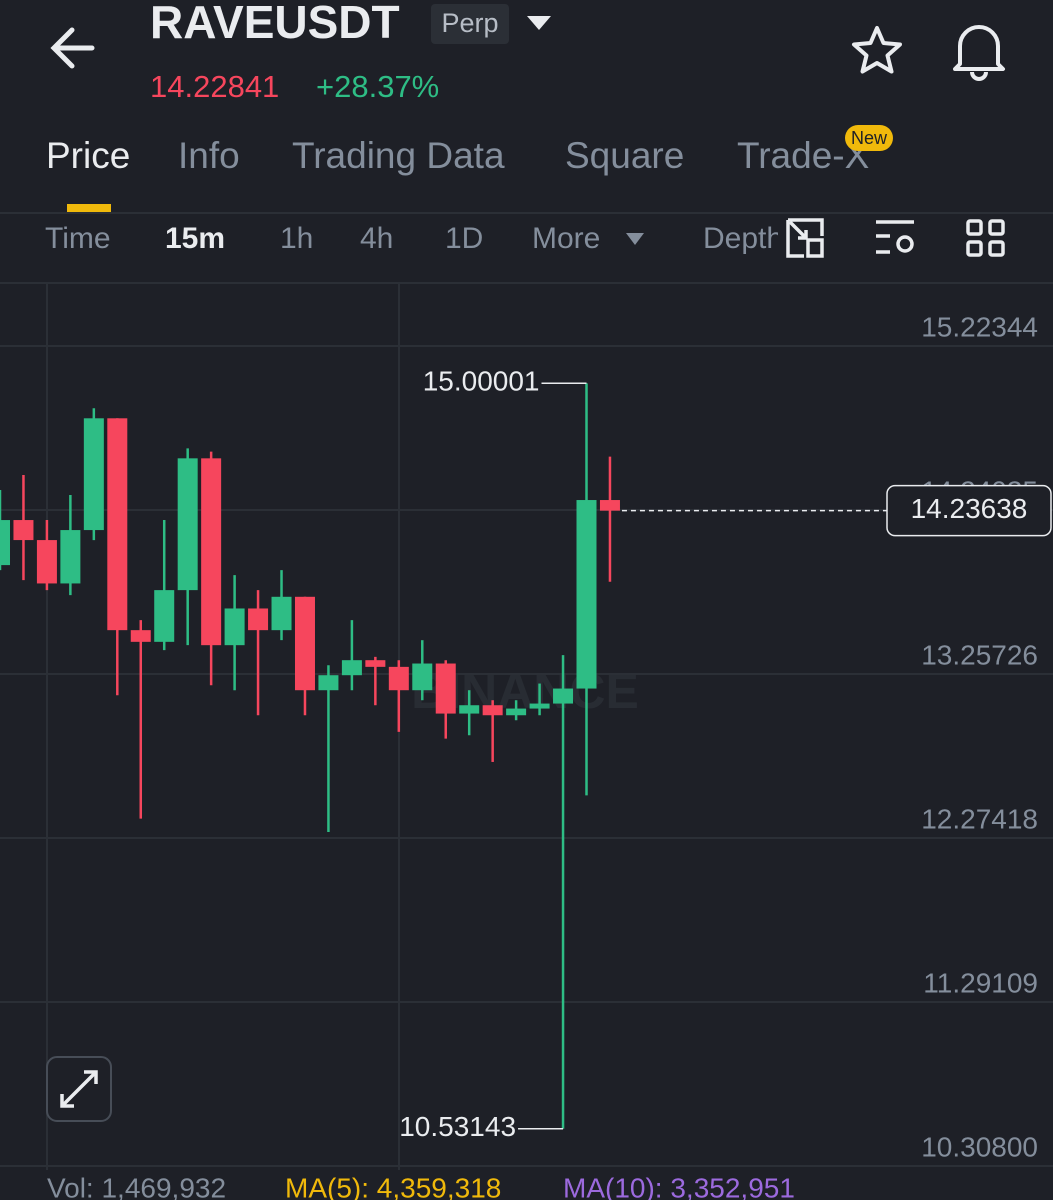 The width and height of the screenshot is (1053, 1200). I want to click on fullscreen-icon, so click(79, 1089).